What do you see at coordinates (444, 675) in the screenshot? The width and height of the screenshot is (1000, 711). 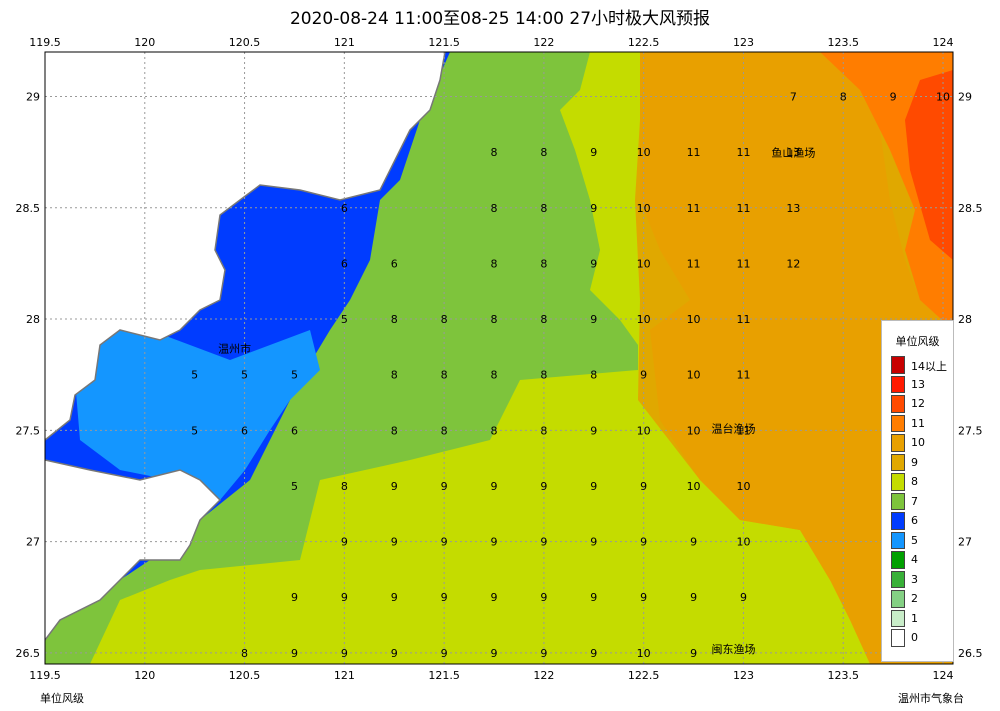 I see `lon-tick-bottom: 121.5` at bounding box center [444, 675].